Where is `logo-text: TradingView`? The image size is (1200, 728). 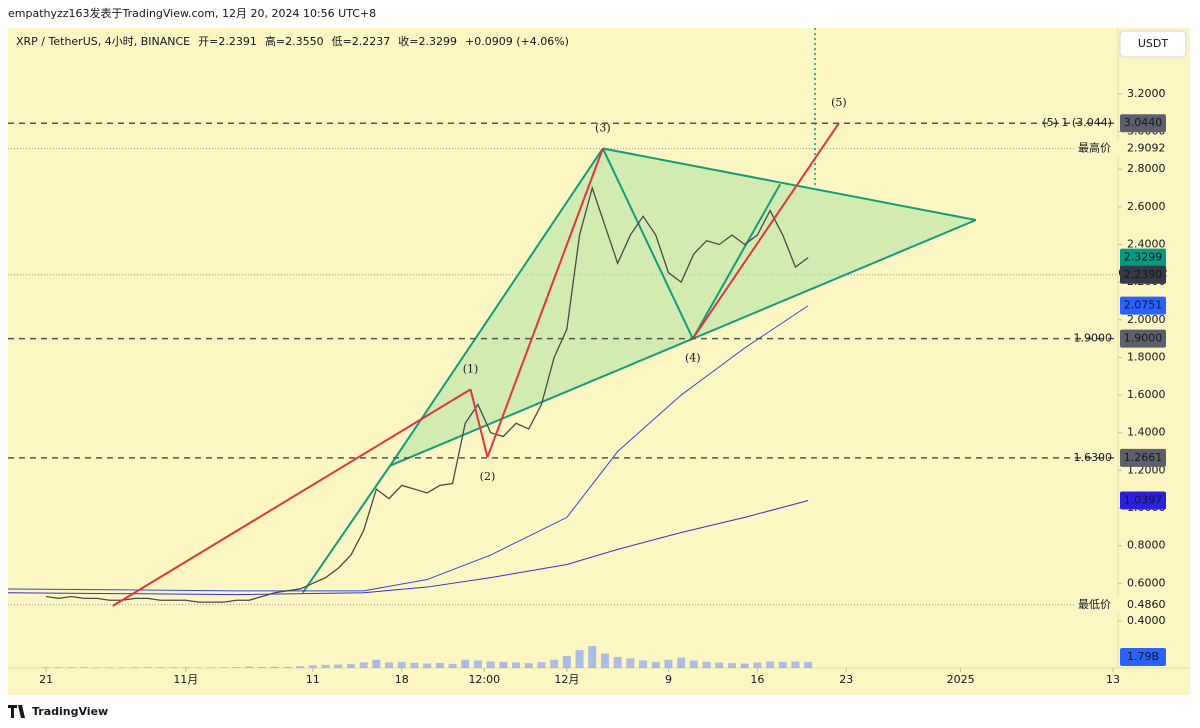 logo-text: TradingView is located at coordinates (70, 711).